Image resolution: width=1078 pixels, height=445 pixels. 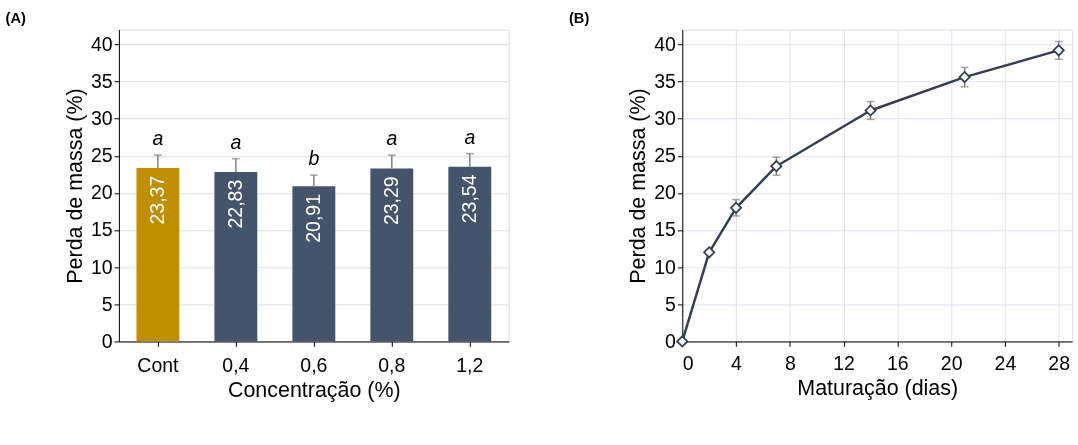 What do you see at coordinates (314, 389) in the screenshot?
I see `x-axis-title: Concentração (%)` at bounding box center [314, 389].